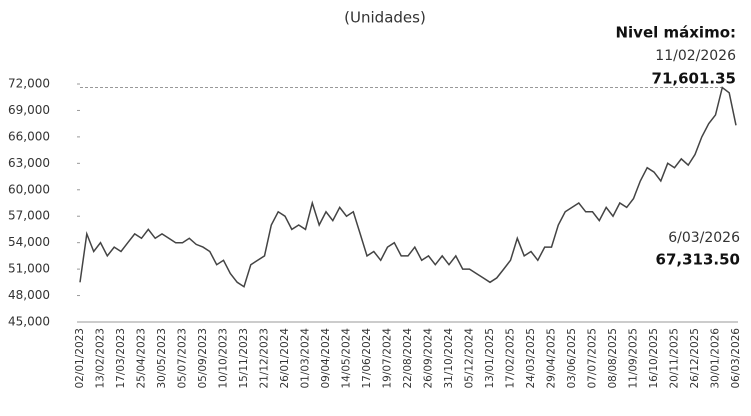 The image size is (751, 416). Describe the element at coordinates (29, 189) in the screenshot. I see `y-tick-label: 60,000` at that location.